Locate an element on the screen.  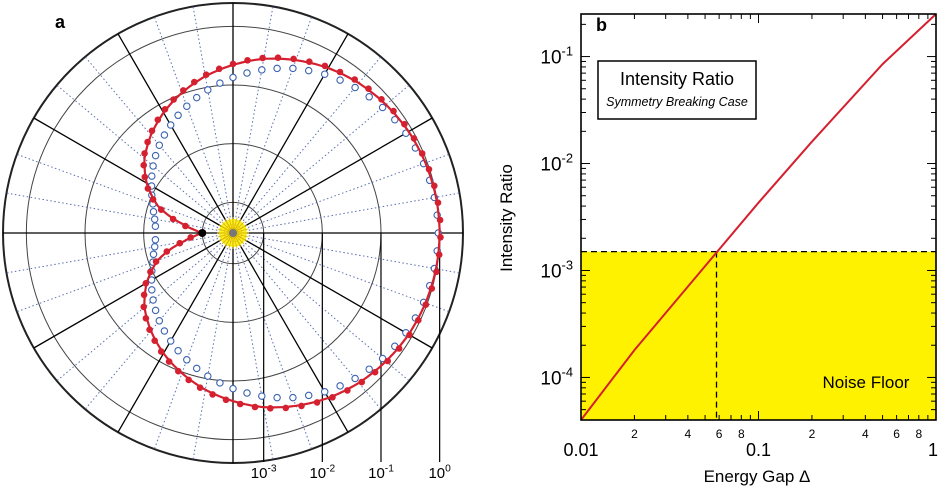
x-major-tick-label: 1 is located at coordinates (933, 450).